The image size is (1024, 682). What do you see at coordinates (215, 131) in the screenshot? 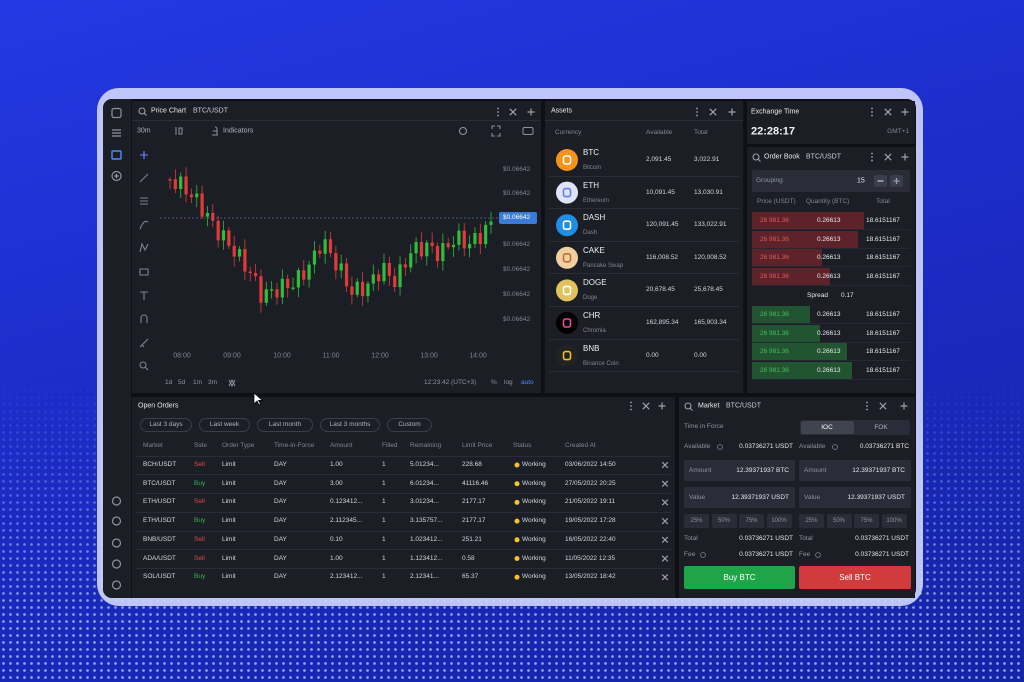
I see `indicators-icon` at bounding box center [215, 131].